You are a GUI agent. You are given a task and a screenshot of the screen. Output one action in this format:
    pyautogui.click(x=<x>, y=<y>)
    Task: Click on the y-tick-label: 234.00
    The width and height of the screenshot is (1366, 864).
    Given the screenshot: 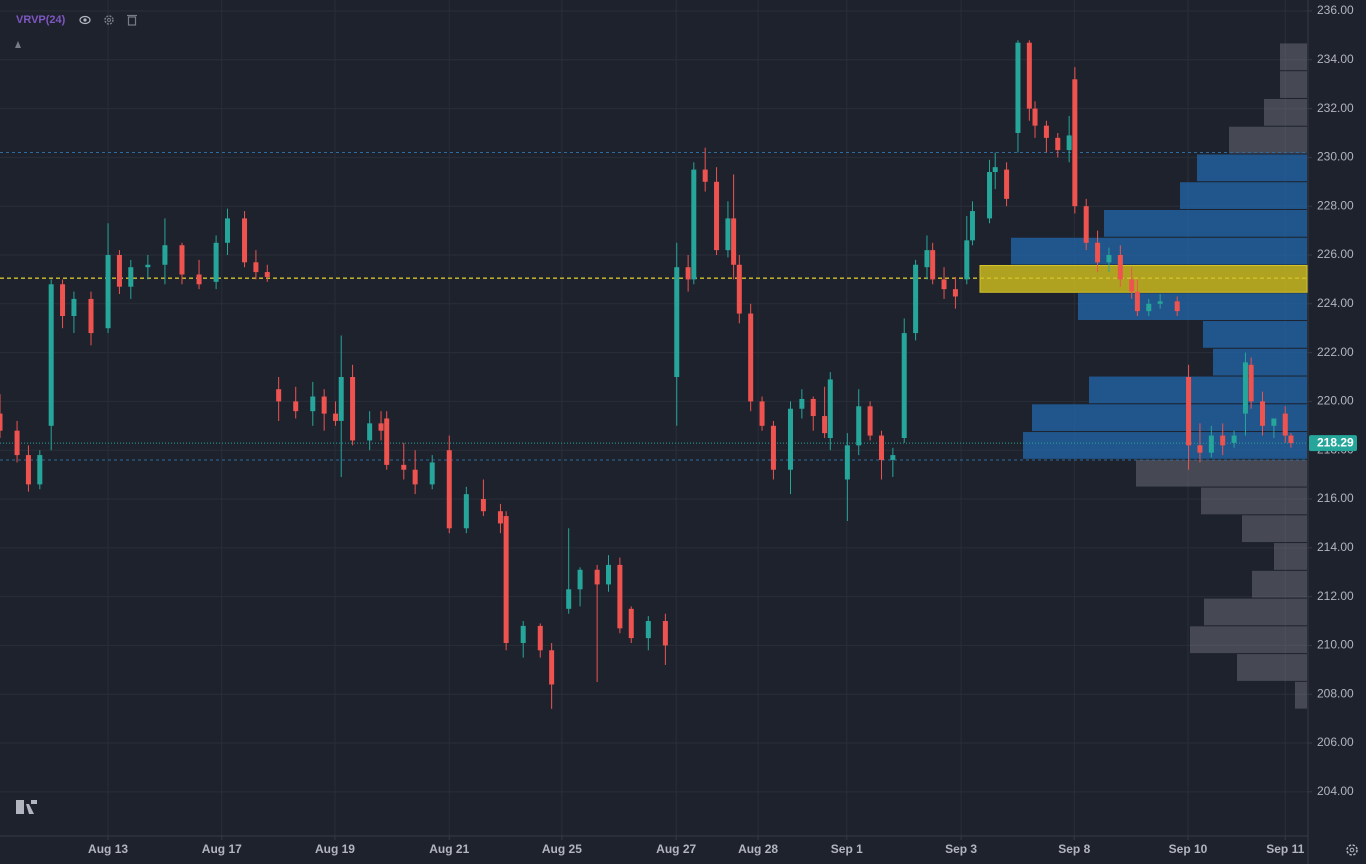 What is the action you would take?
    pyautogui.click(x=1335, y=59)
    